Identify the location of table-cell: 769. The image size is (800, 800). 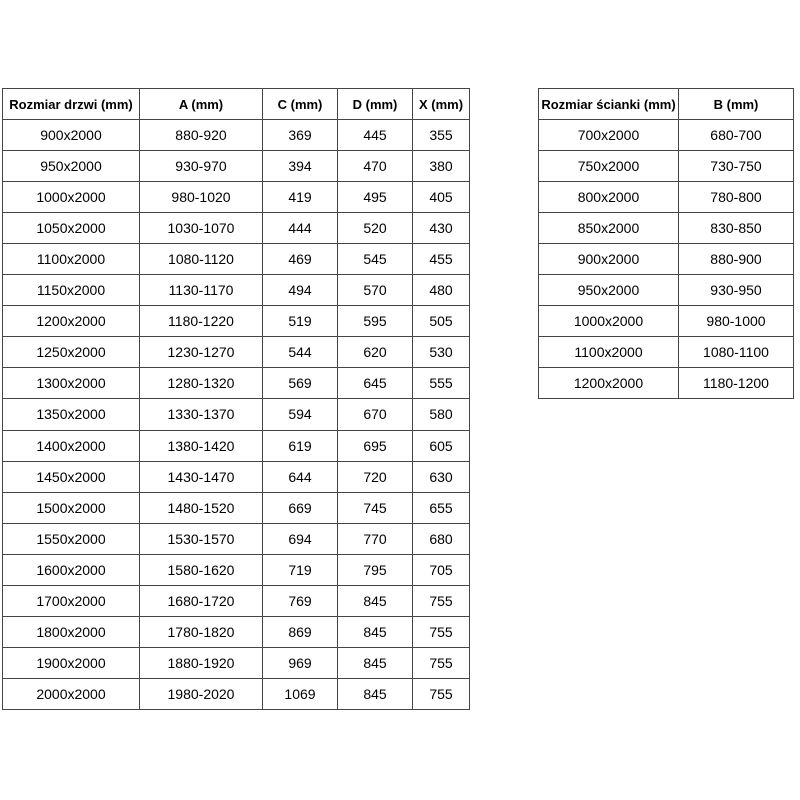
(300, 600).